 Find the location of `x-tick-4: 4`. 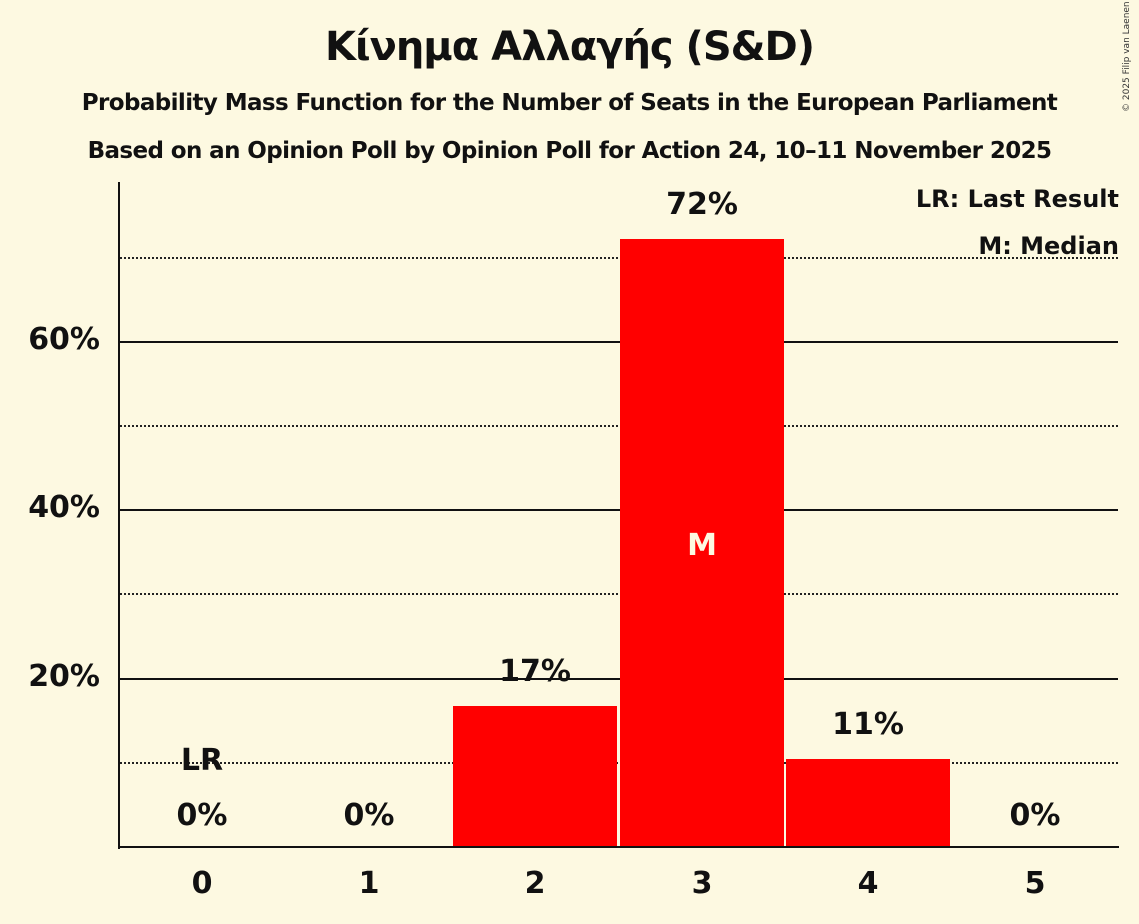

x-tick-4: 4 is located at coordinates (868, 883).